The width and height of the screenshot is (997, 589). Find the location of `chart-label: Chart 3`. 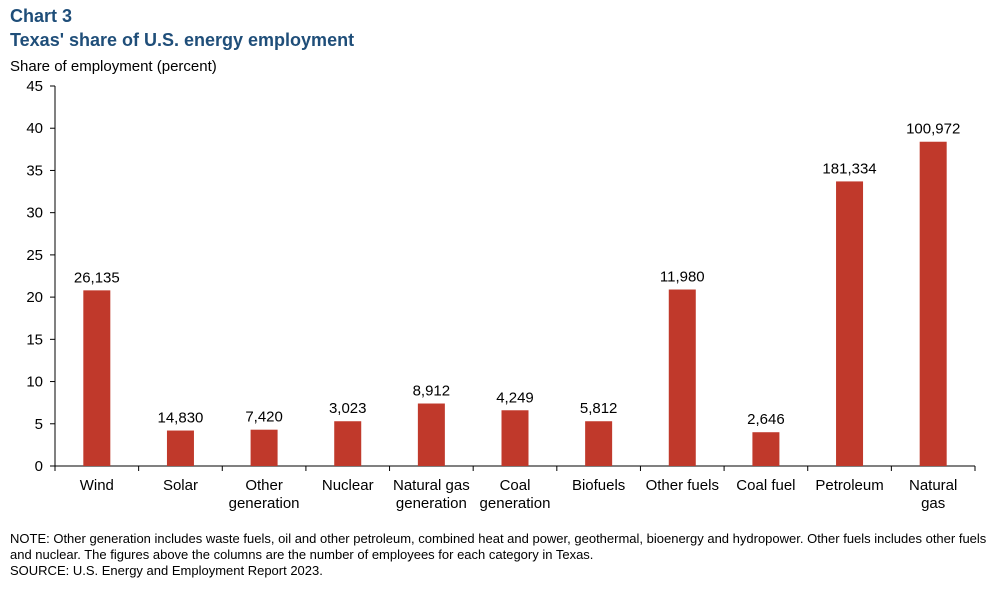

chart-label: Chart 3 is located at coordinates (41, 16).